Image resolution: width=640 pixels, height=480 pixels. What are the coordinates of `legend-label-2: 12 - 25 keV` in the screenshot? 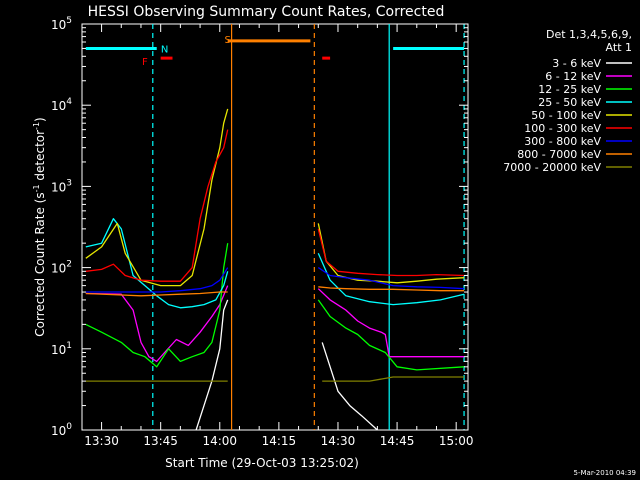 It's located at (569, 89).